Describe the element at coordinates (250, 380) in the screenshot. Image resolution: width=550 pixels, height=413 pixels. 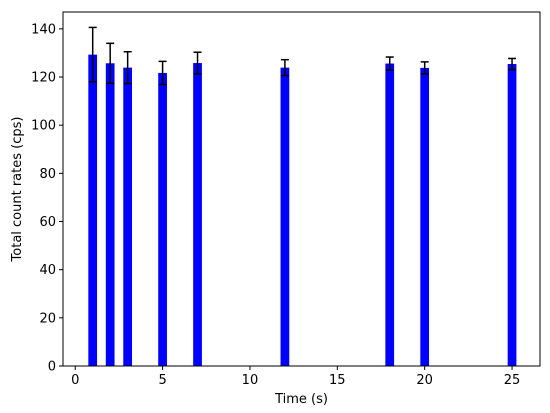
I see `x-tick-label: 10` at that location.